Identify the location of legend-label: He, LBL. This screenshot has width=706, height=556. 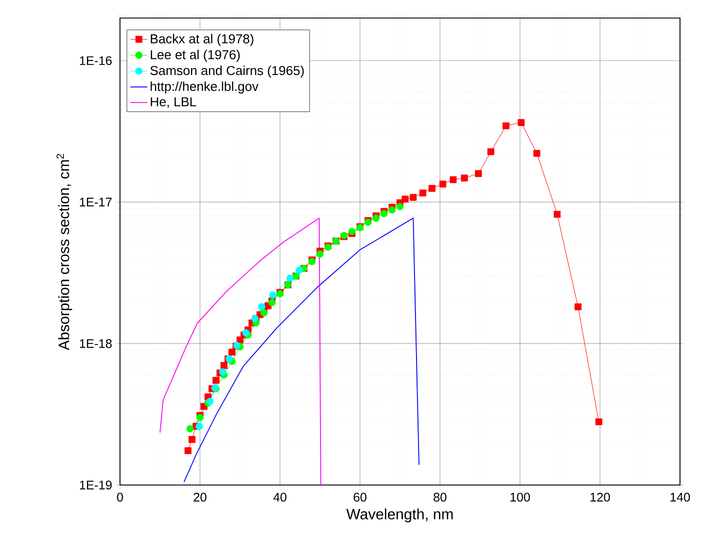
(173, 102).